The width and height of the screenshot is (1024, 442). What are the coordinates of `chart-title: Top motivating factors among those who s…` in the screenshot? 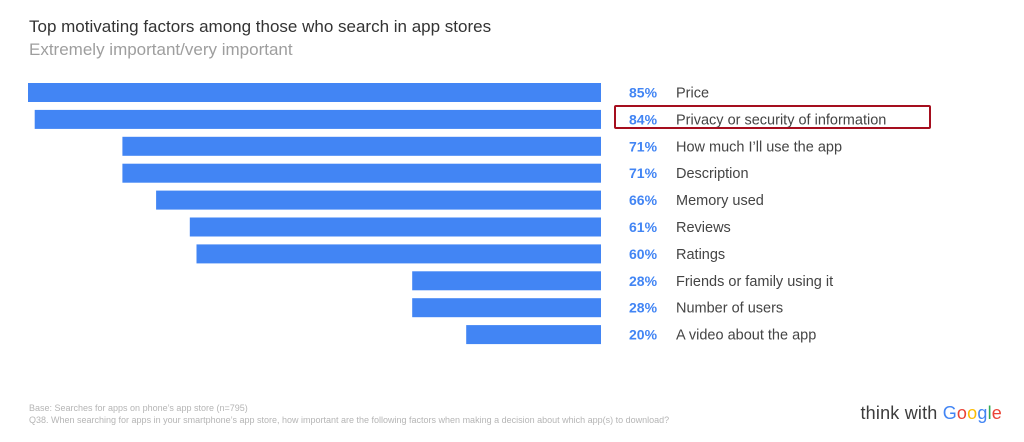 It's located at (260, 26).